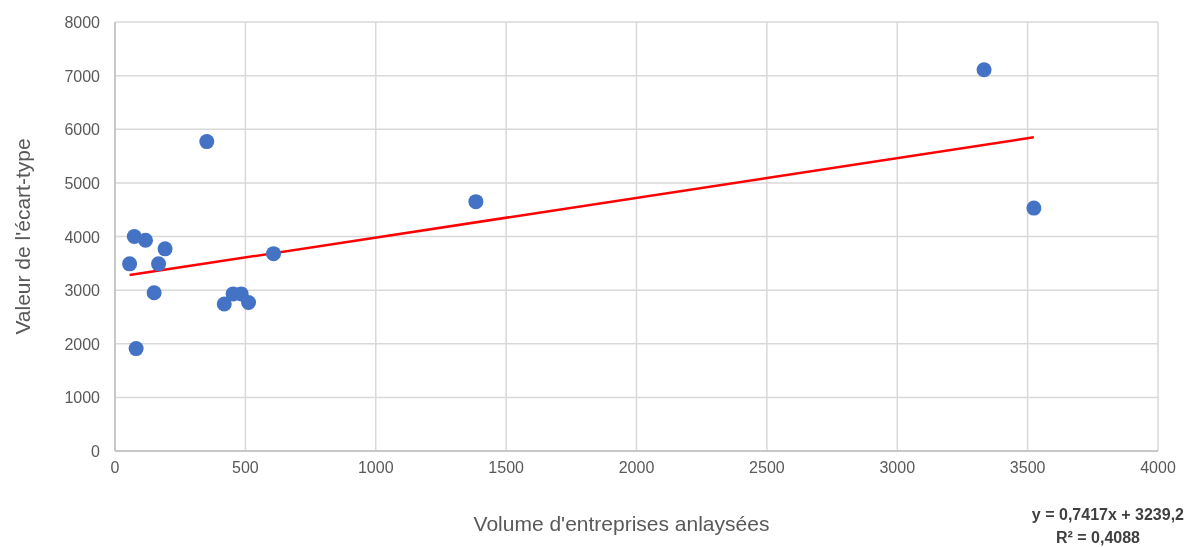 The image size is (1188, 547). Describe the element at coordinates (82, 183) in the screenshot. I see `y-tick-label: 5000` at that location.